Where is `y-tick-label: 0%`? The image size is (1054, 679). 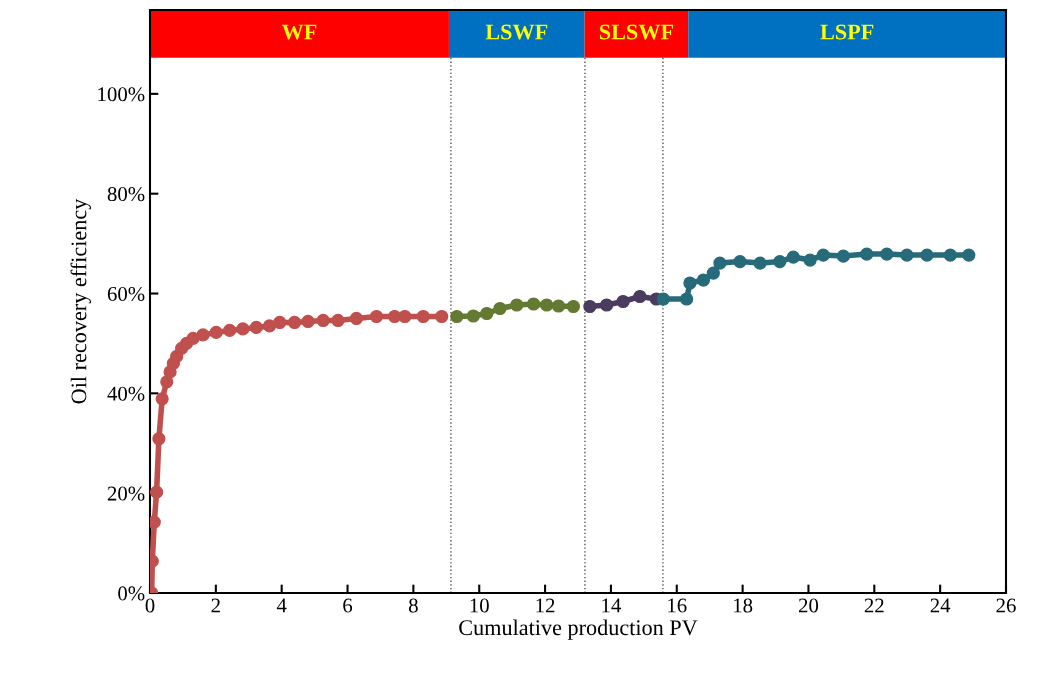 y-tick-label: 0% is located at coordinates (131, 593).